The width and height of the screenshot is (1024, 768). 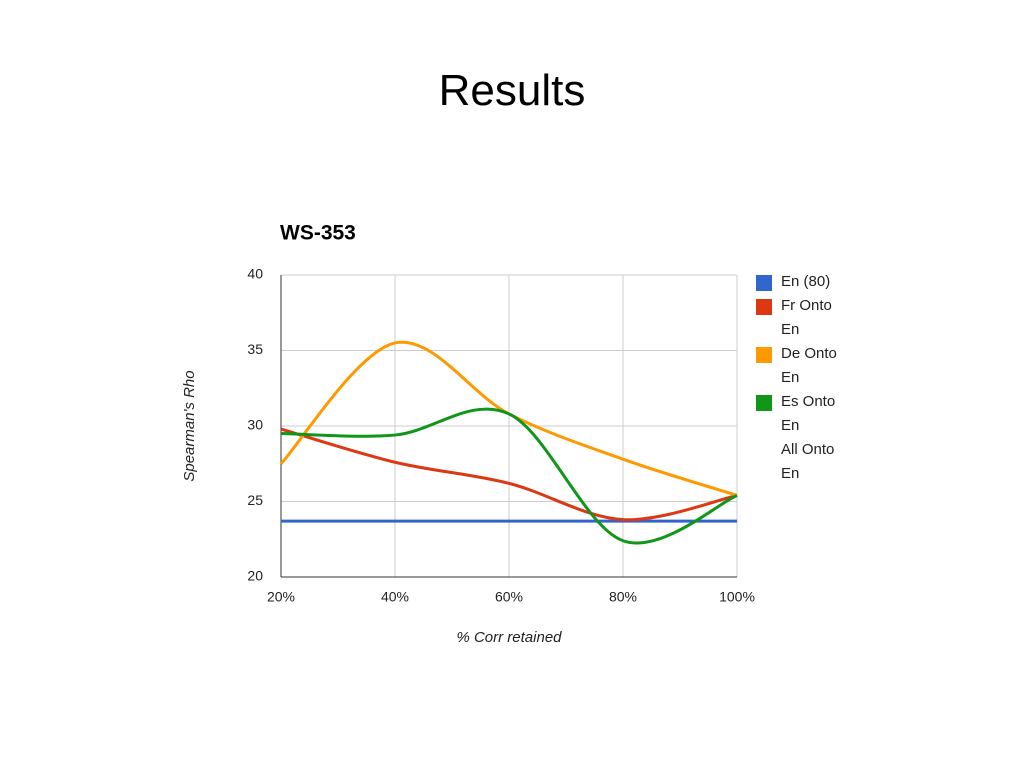 I want to click on y-axis-label: Spearman's Rho, so click(x=189, y=425).